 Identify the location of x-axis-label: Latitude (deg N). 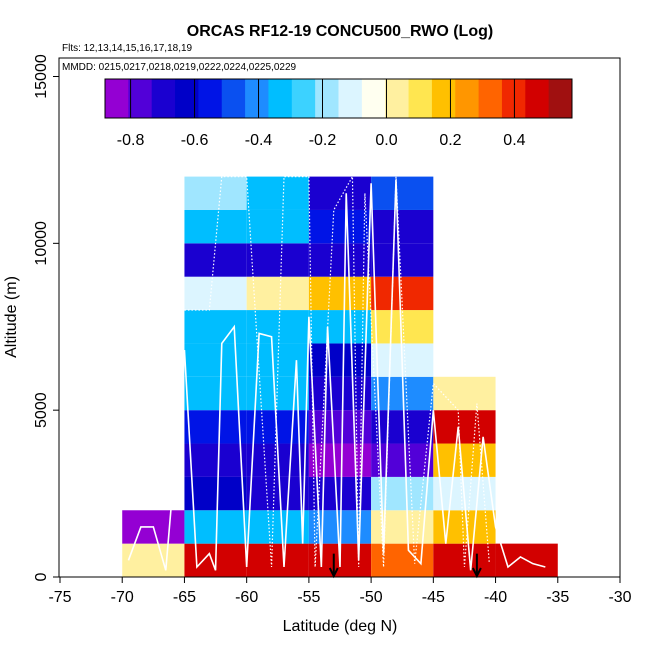
(340, 626).